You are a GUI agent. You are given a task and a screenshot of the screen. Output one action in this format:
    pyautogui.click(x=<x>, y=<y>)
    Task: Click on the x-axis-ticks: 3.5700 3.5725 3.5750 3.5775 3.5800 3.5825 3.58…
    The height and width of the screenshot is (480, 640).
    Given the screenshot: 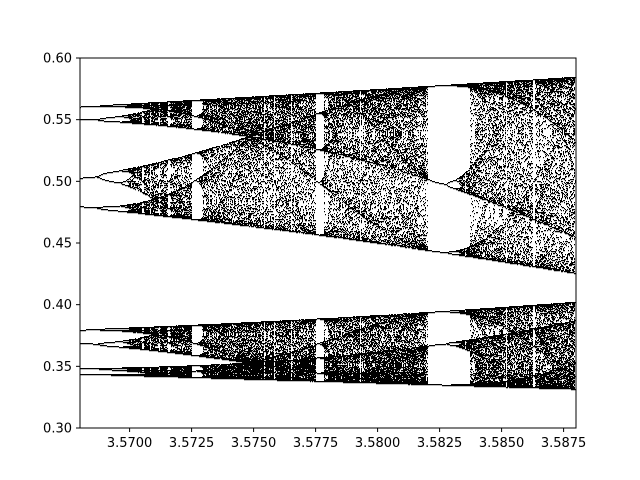 What is the action you would take?
    pyautogui.click(x=346, y=439)
    